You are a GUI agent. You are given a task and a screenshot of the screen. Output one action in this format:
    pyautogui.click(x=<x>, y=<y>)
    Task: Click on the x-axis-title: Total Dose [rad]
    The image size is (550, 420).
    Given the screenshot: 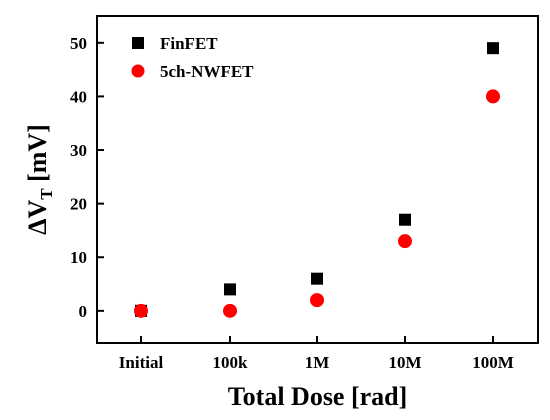 What is the action you would take?
    pyautogui.click(x=318, y=396)
    